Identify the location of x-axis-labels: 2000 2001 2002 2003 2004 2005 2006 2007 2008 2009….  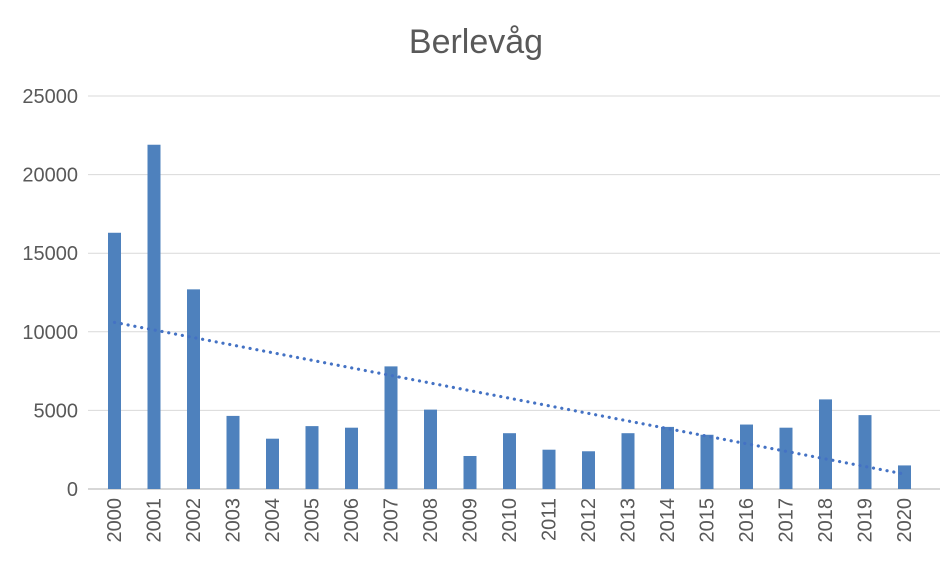
(510, 520).